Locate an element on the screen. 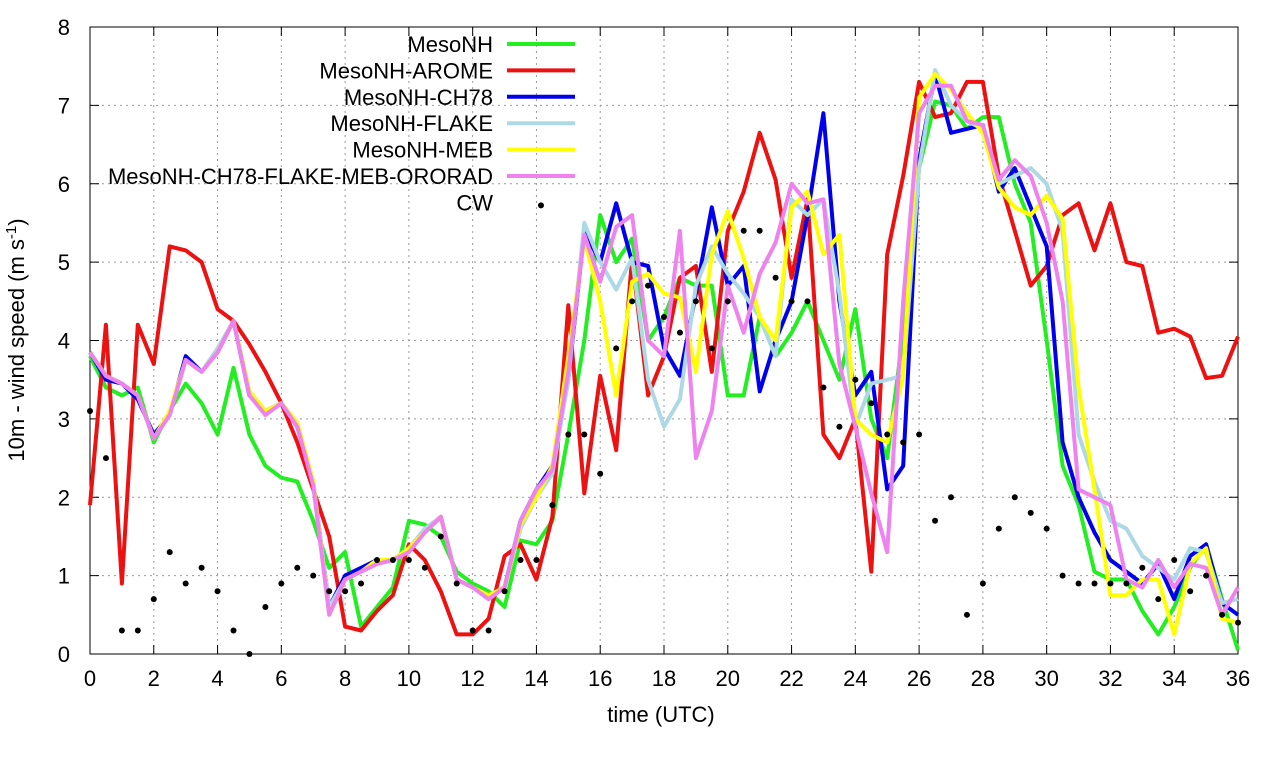 This screenshot has height=760, width=1280. y-tick-label: 6 is located at coordinates (64, 184).